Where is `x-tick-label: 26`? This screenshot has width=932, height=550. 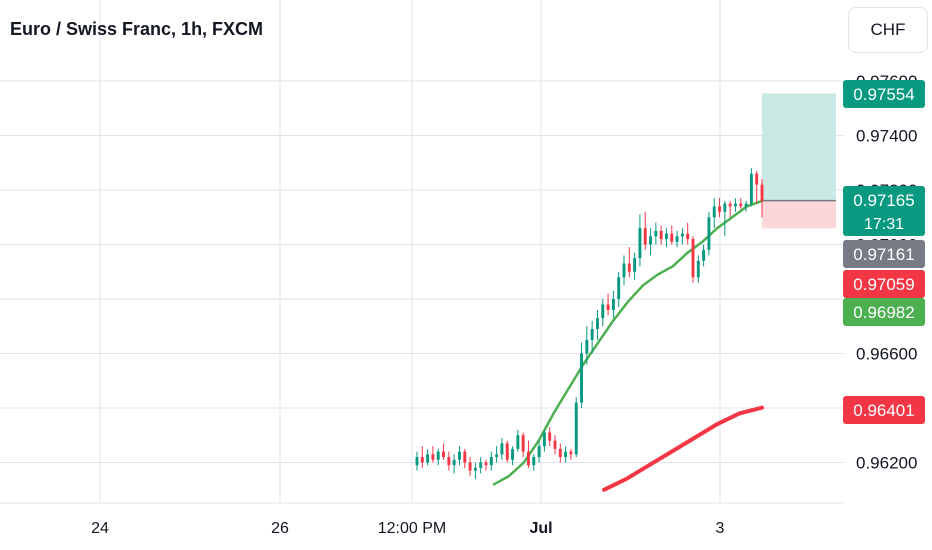
x-tick-label: 26 is located at coordinates (280, 528).